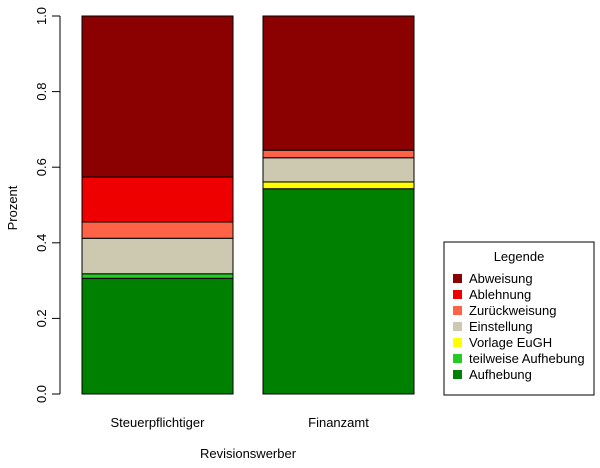 Image resolution: width=600 pixels, height=468 pixels. I want to click on legend-label: Zurückweisung, so click(512, 310).